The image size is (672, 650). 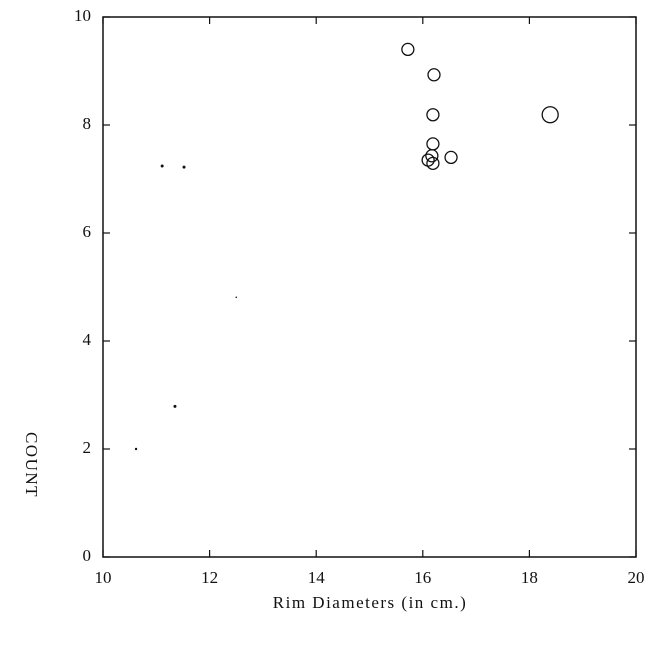 What do you see at coordinates (317, 577) in the screenshot?
I see `x-tick-label: 14` at bounding box center [317, 577].